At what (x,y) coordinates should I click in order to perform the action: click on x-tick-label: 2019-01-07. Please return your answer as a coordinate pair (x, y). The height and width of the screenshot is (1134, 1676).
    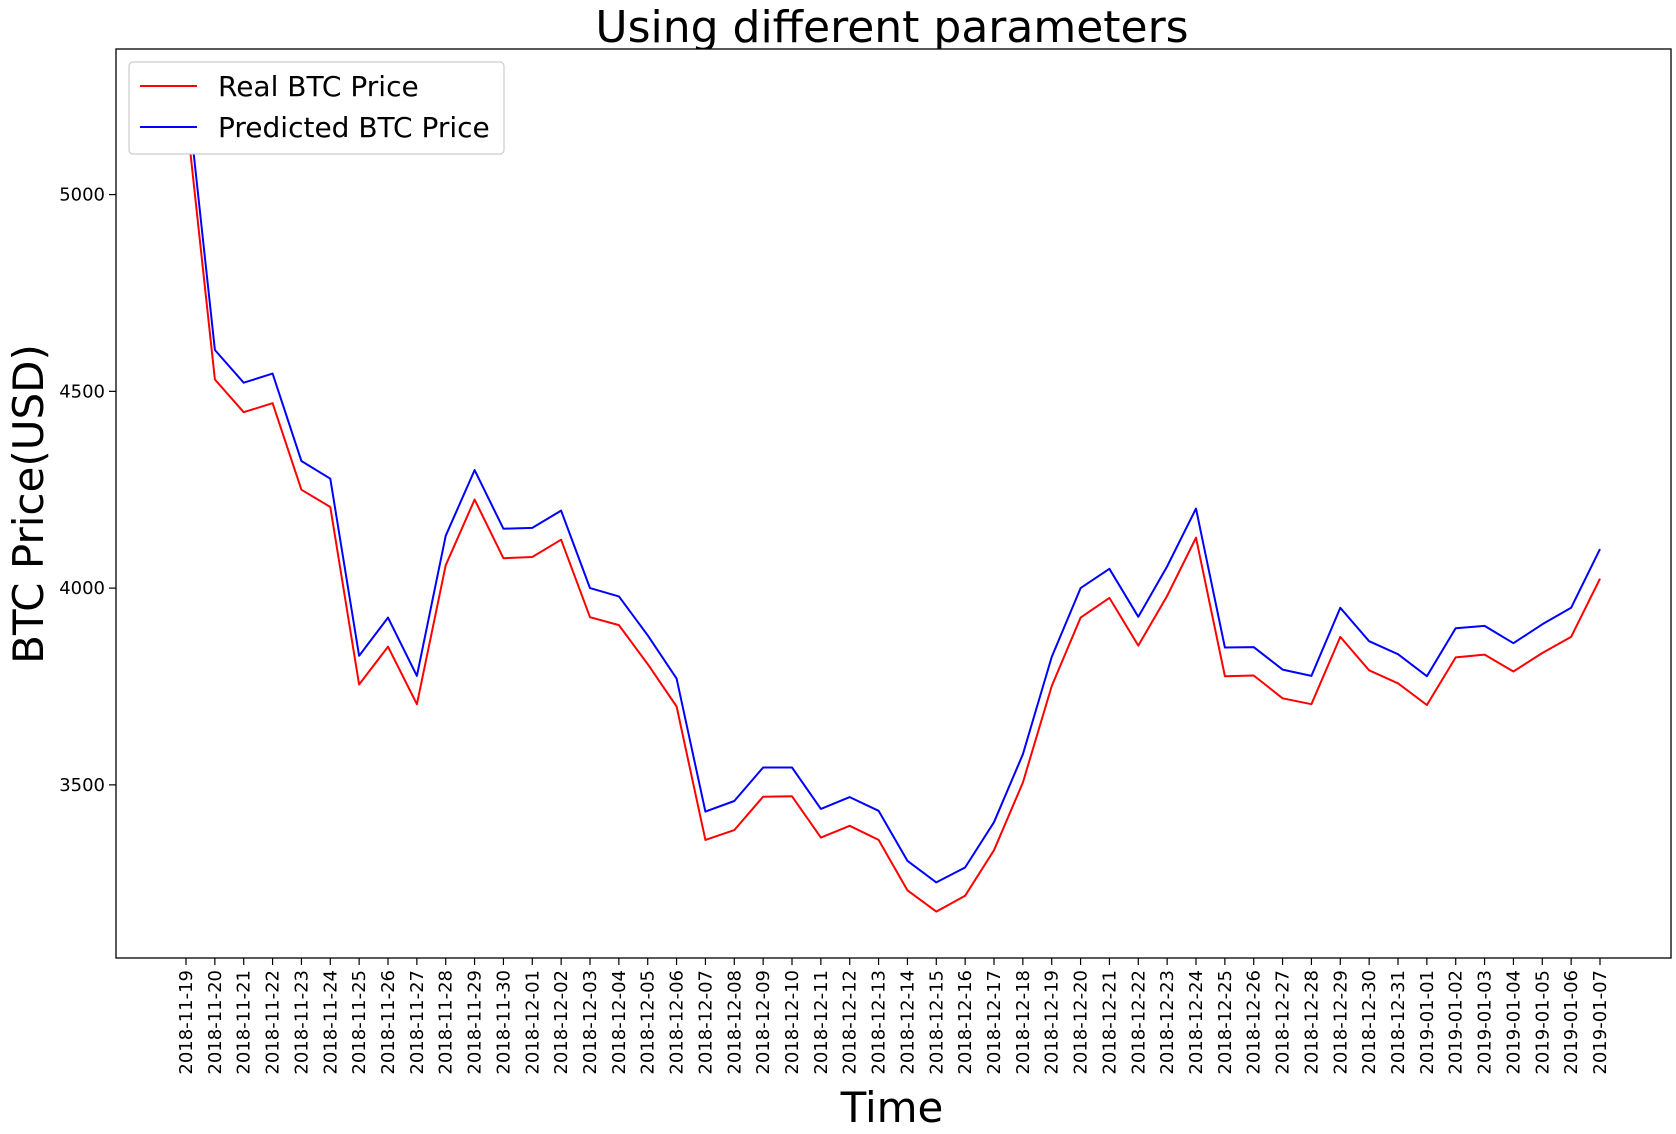
    Looking at the image, I should click on (1600, 1022).